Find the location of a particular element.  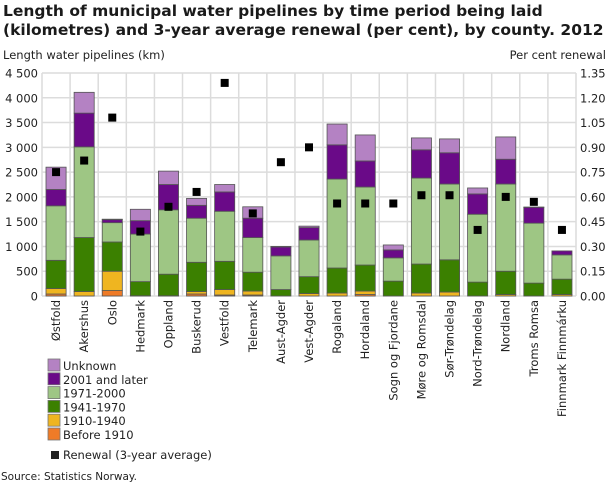

legend-label: Before 1910 is located at coordinates (98, 435).